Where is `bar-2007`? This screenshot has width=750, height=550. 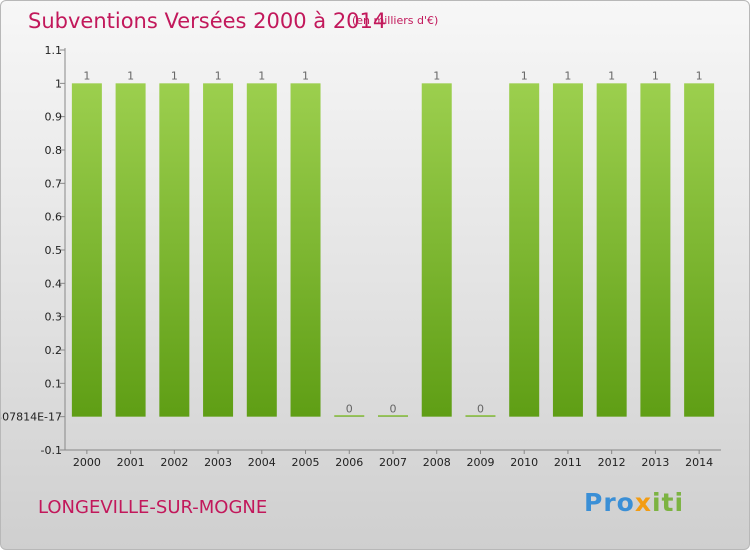 bar-2007 is located at coordinates (393, 416).